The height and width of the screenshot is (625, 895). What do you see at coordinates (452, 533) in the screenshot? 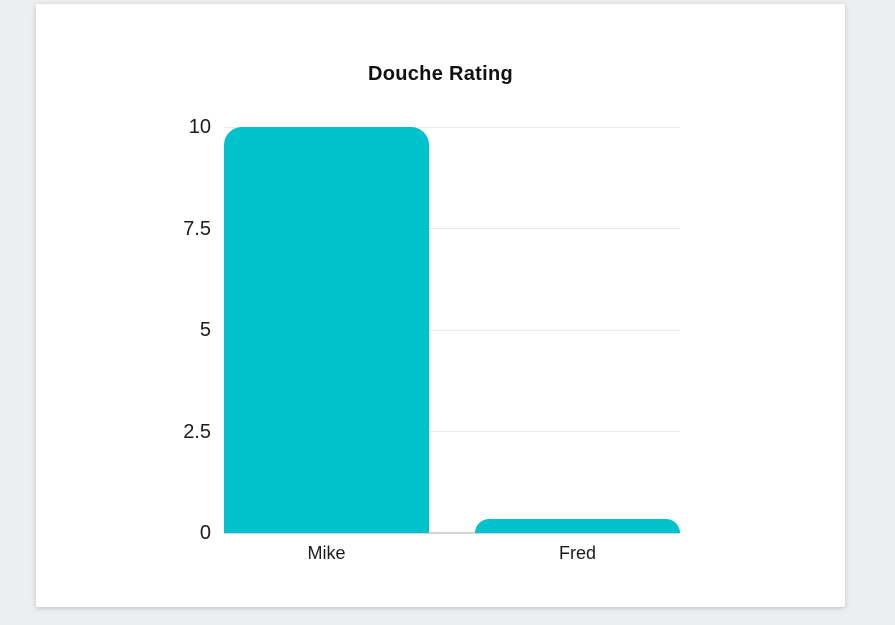
I see `x-axis-line` at bounding box center [452, 533].